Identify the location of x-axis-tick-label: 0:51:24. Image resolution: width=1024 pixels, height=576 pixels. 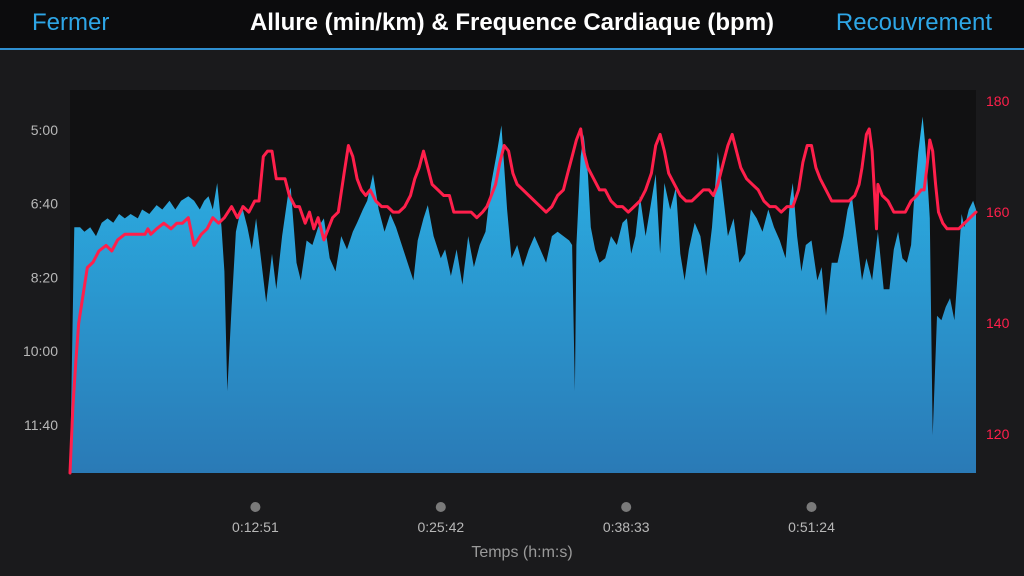
(811, 527).